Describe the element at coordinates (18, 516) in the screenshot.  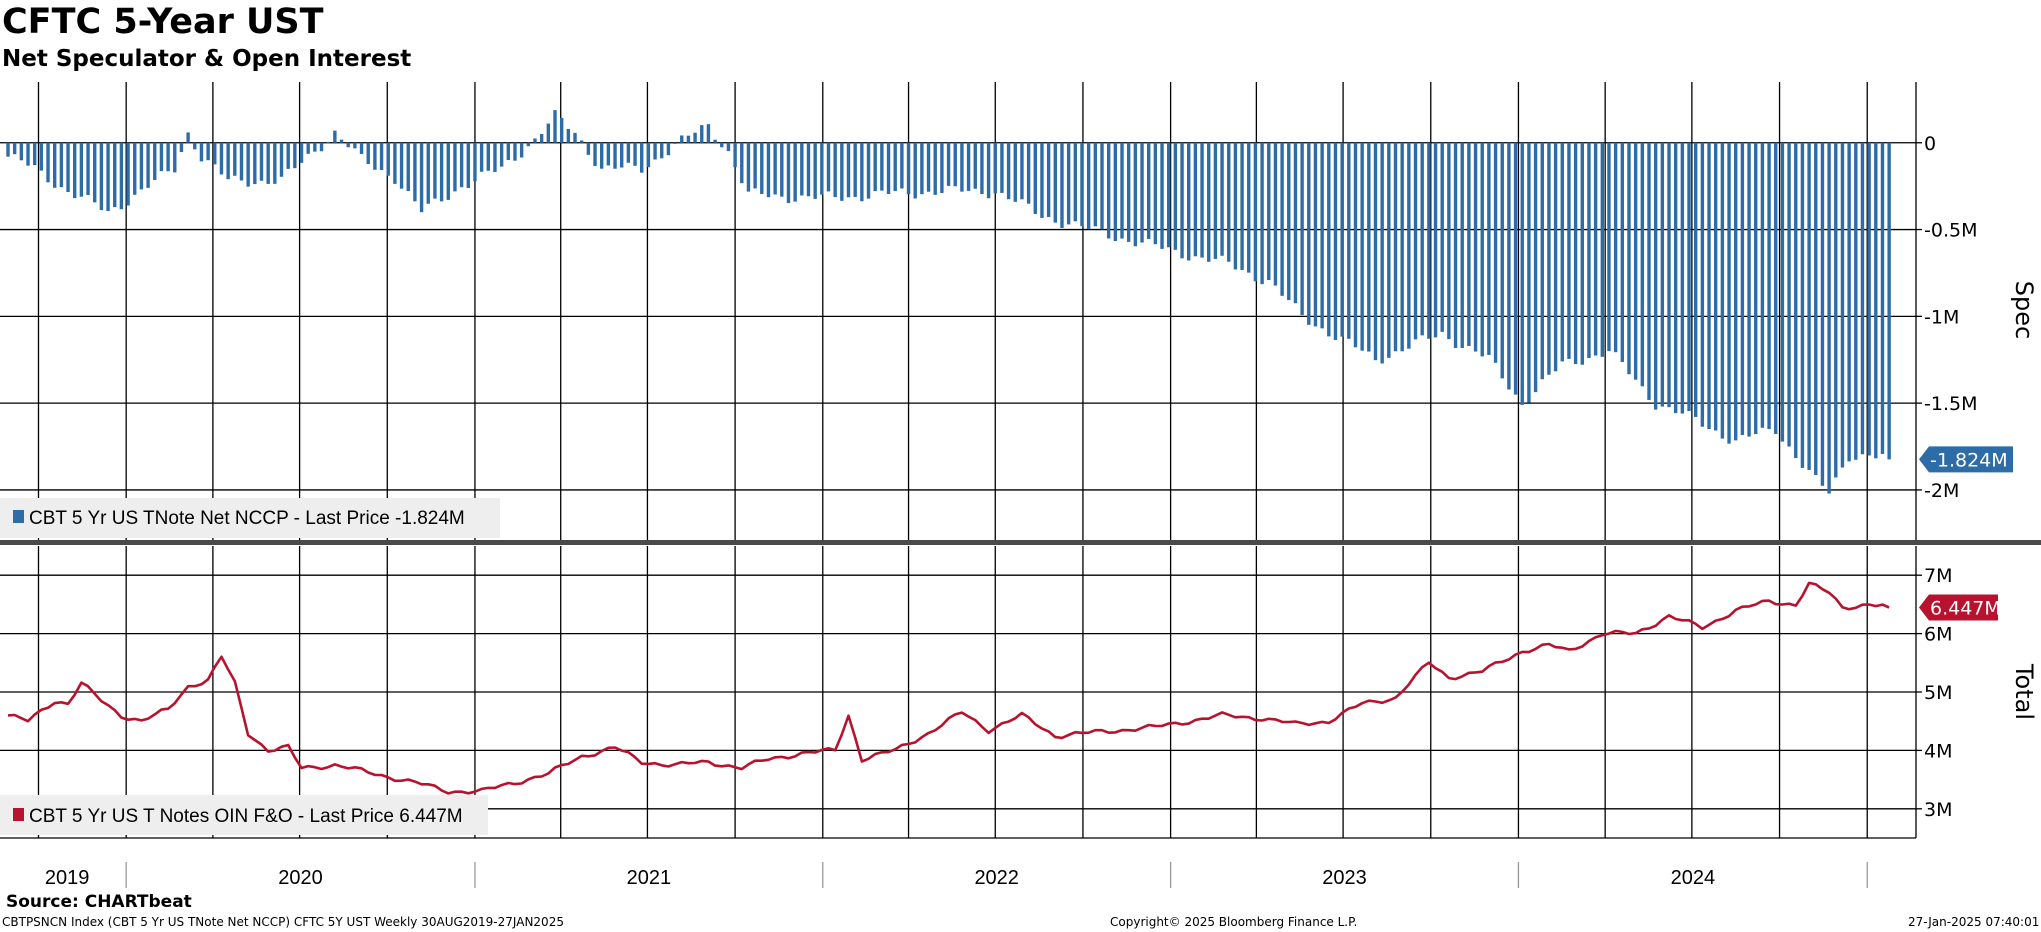
I see `spec-legend-swatch` at that location.